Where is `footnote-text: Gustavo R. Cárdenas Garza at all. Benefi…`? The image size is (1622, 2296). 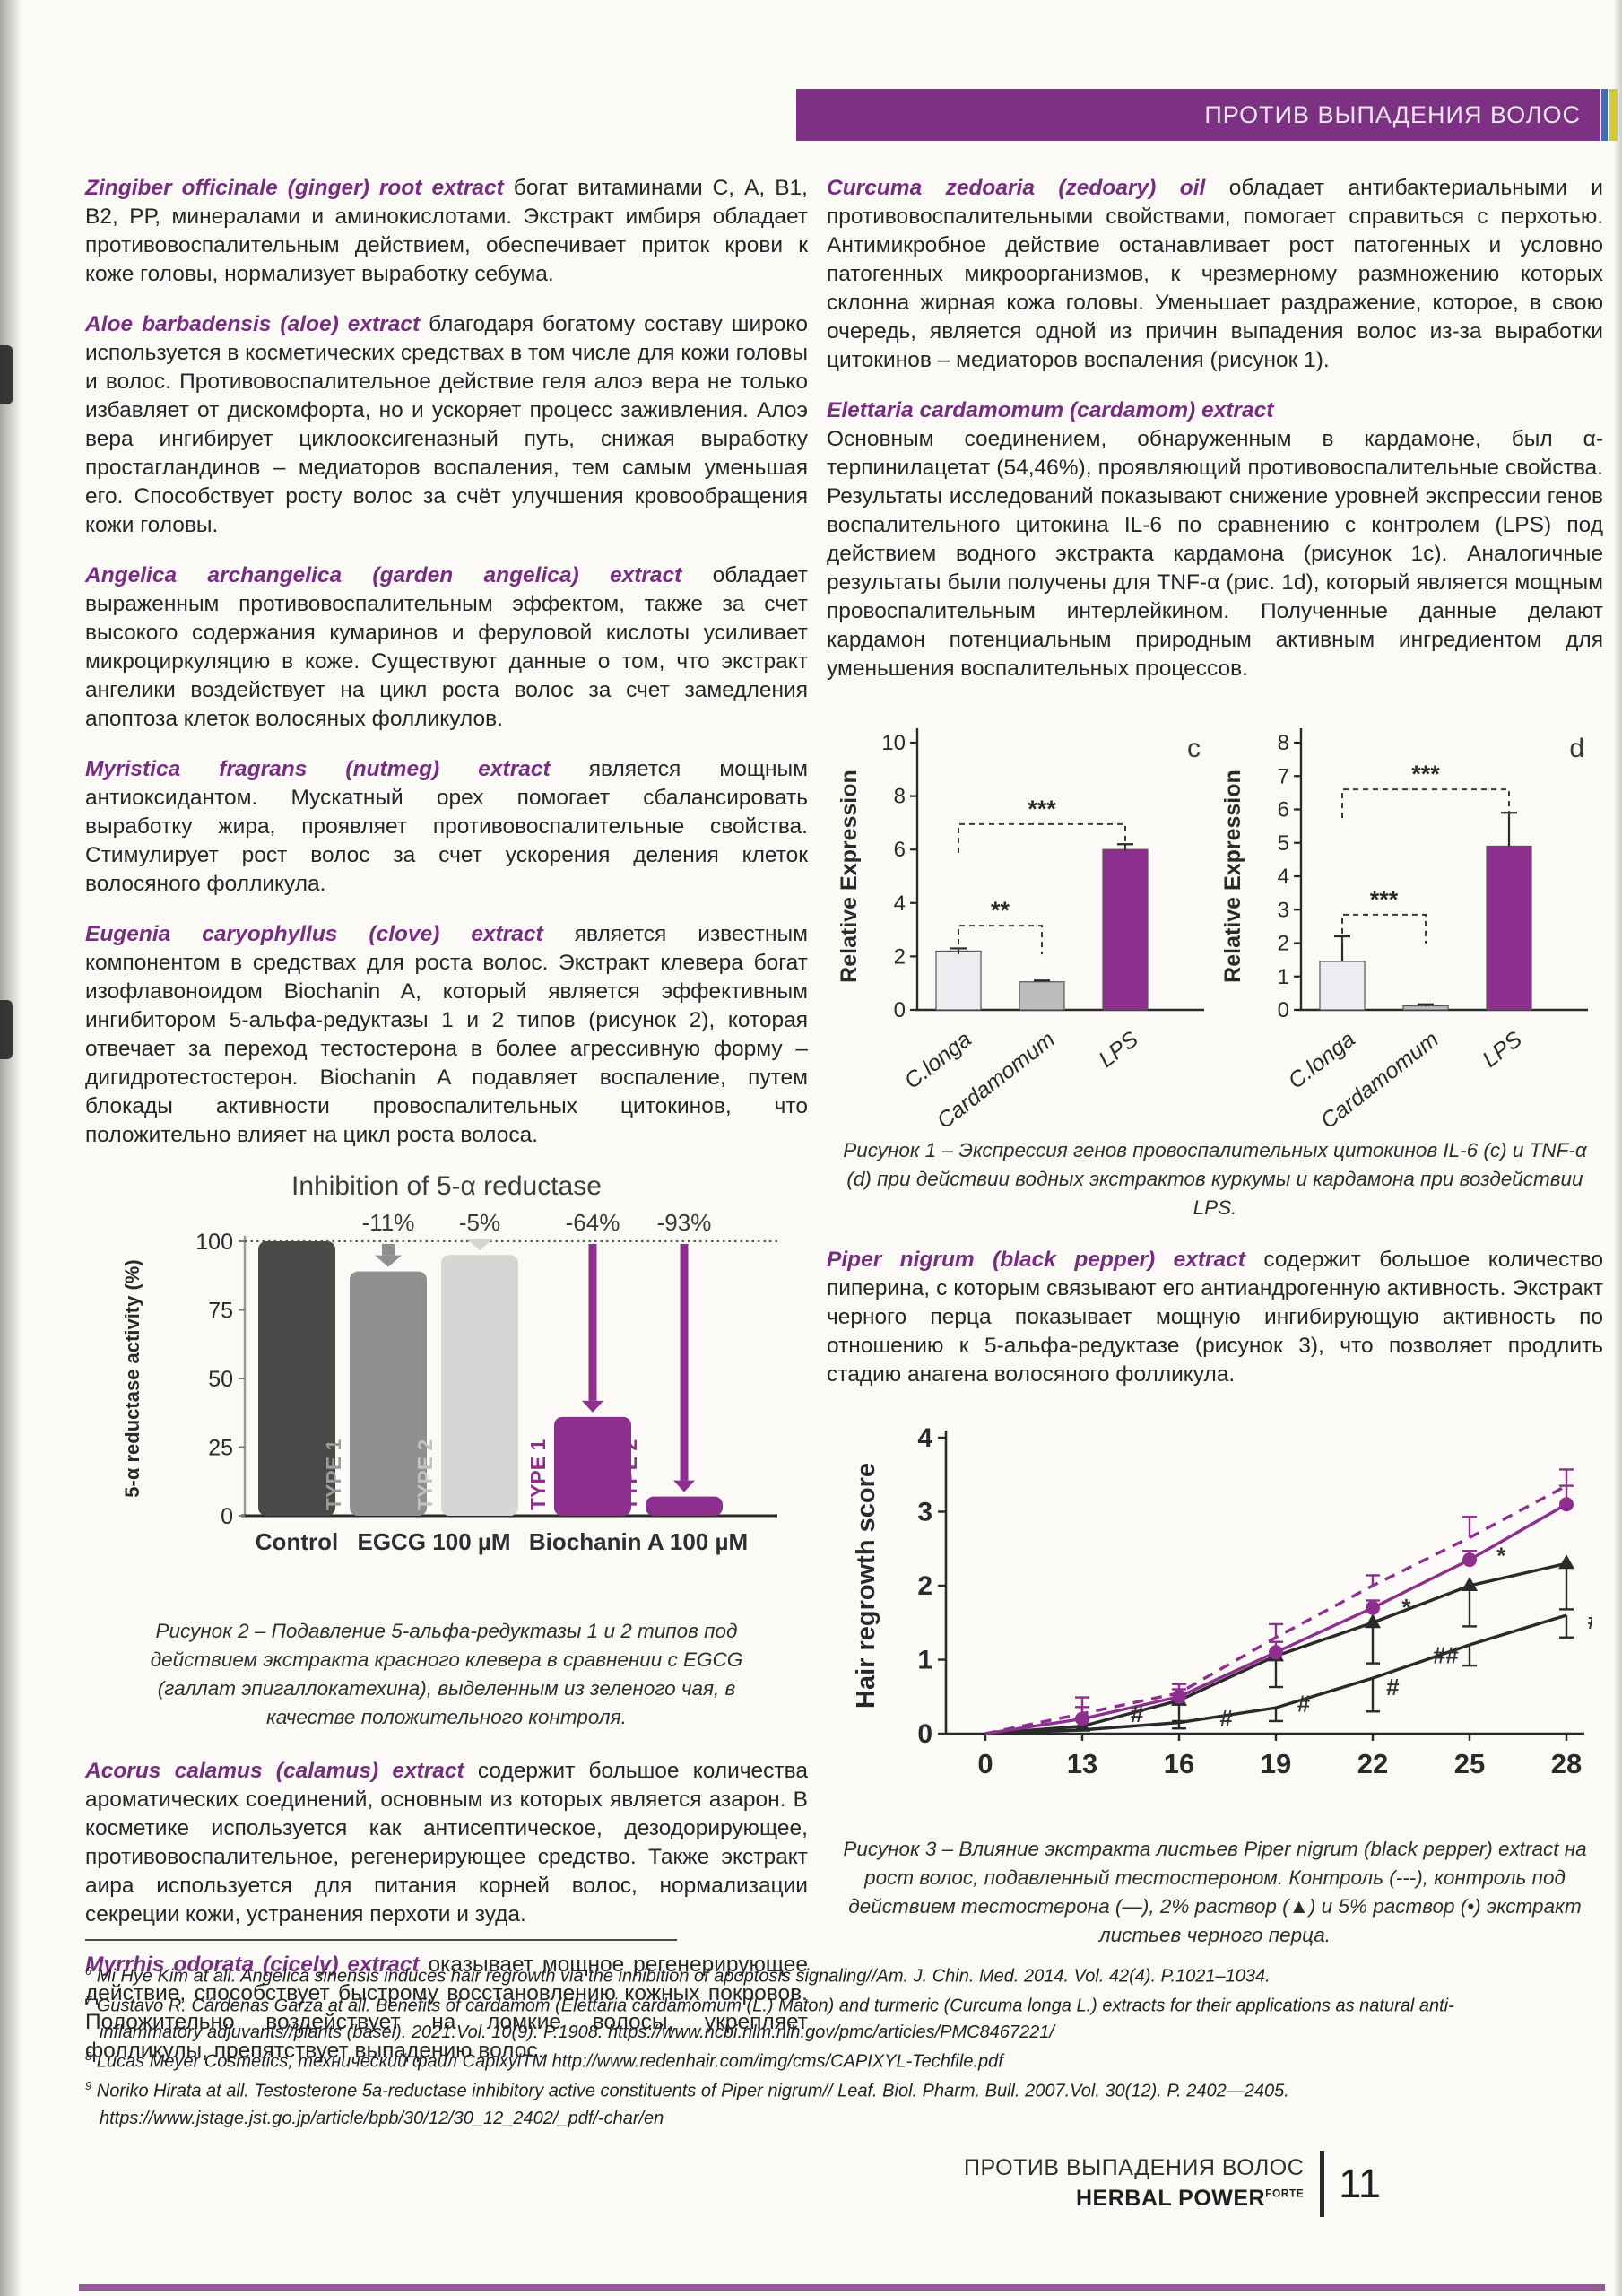 footnote-text: Gustavo R. Cárdenas Garza at all. Benefi… is located at coordinates (775, 2019).